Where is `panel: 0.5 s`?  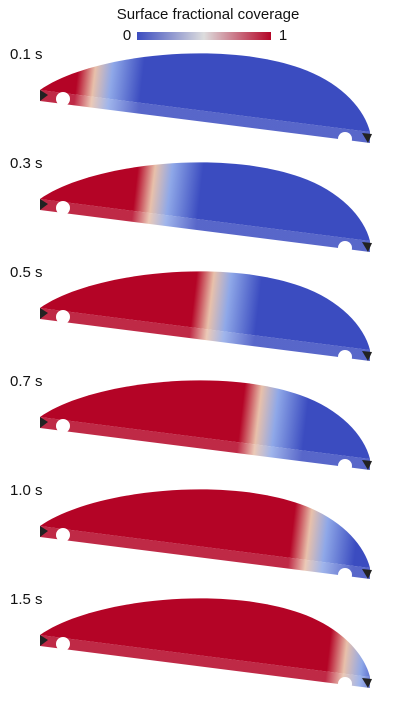
panel: 0.5 s is located at coordinates (191, 314).